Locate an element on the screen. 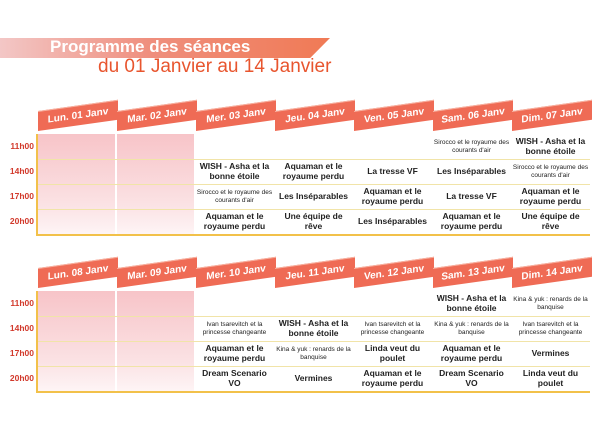  page-subtitle: du 01 Janvier au 14 Janvier is located at coordinates (215, 66).